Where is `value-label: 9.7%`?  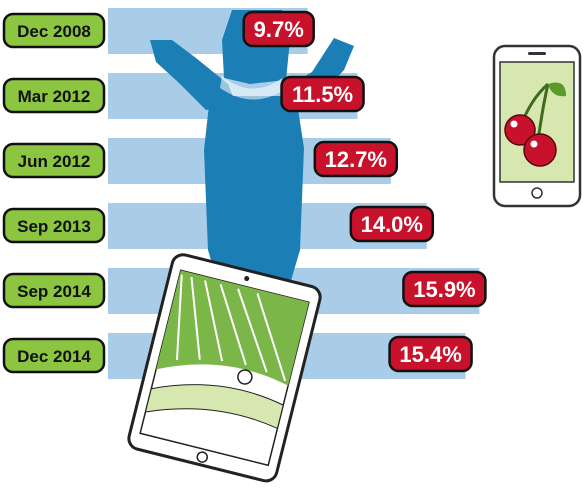
value-label: 9.7% is located at coordinates (279, 29).